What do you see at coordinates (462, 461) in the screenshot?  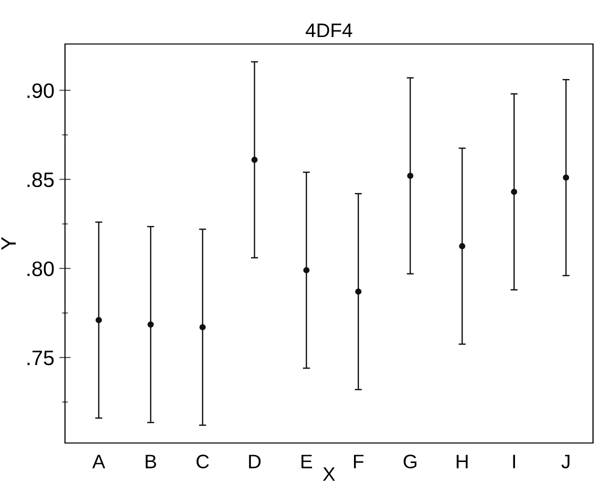 I see `x-tick-label: H` at bounding box center [462, 461].